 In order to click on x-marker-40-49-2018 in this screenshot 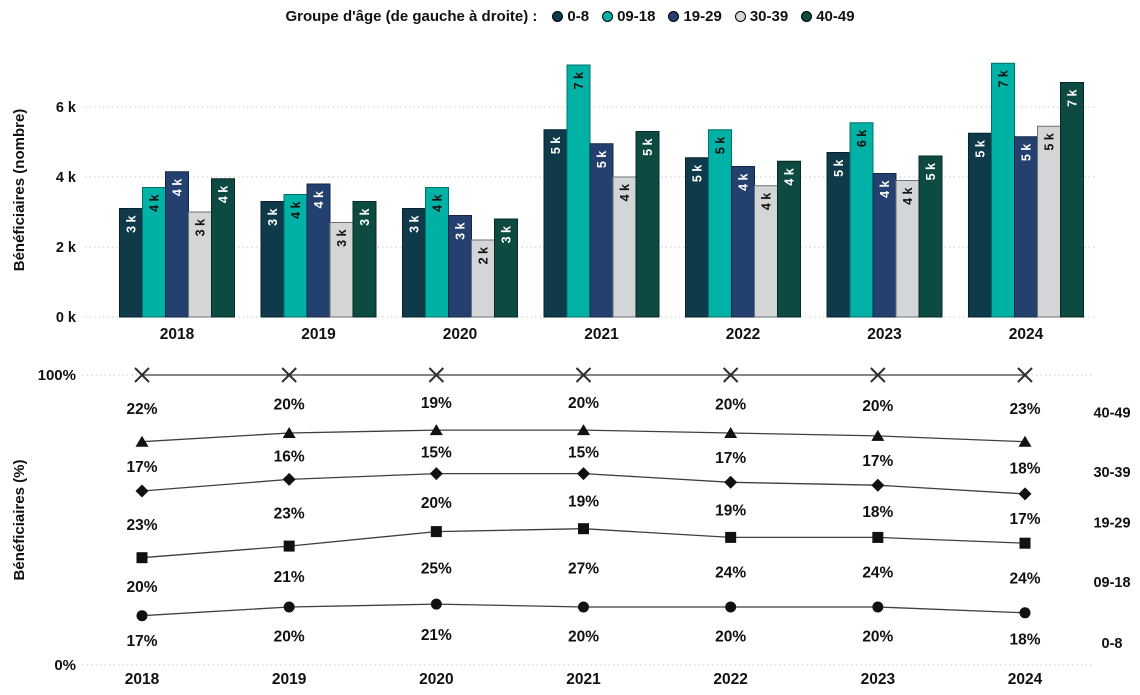, I will do `click(142, 375)`.